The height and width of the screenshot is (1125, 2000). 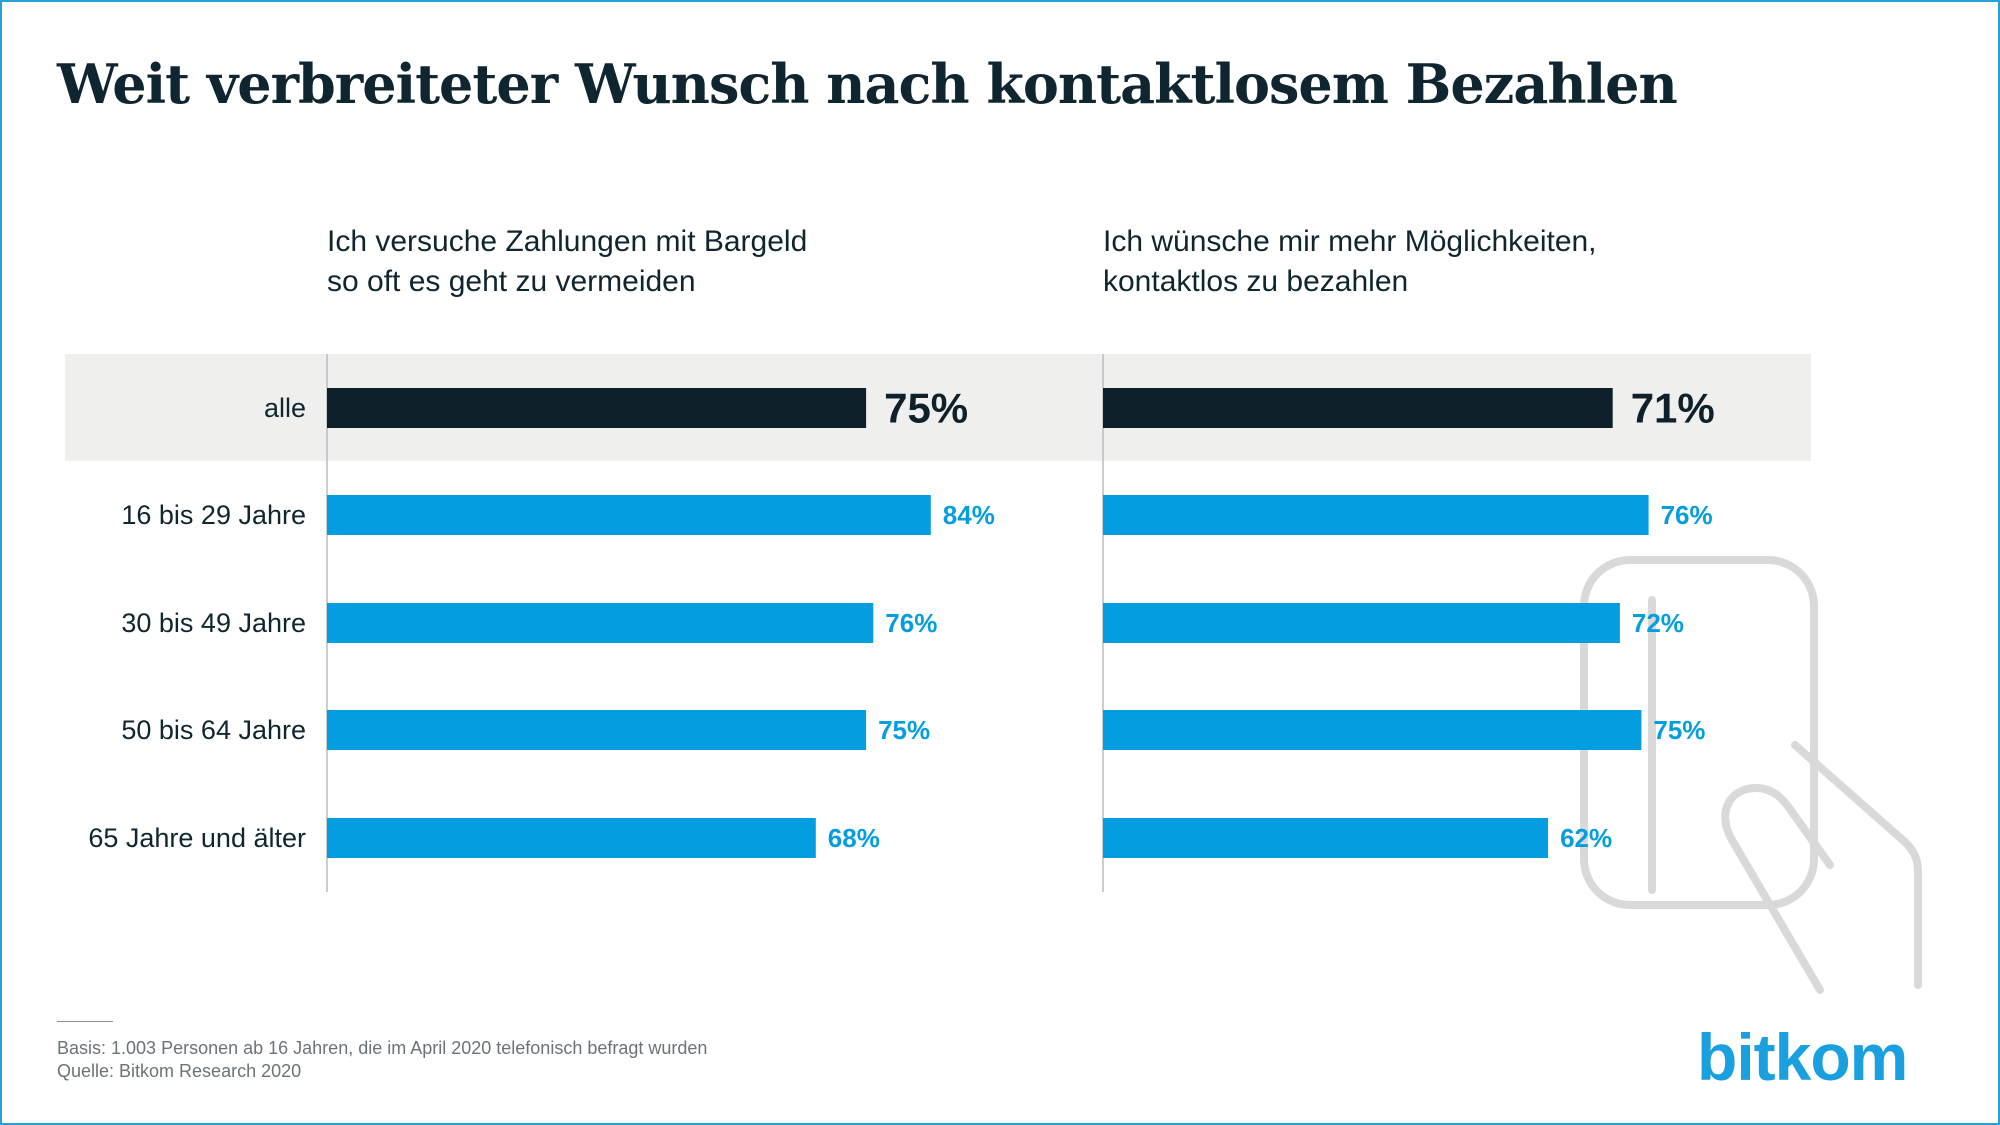 I want to click on category-label-3: 30 bis 49 Jahre, so click(x=213, y=623).